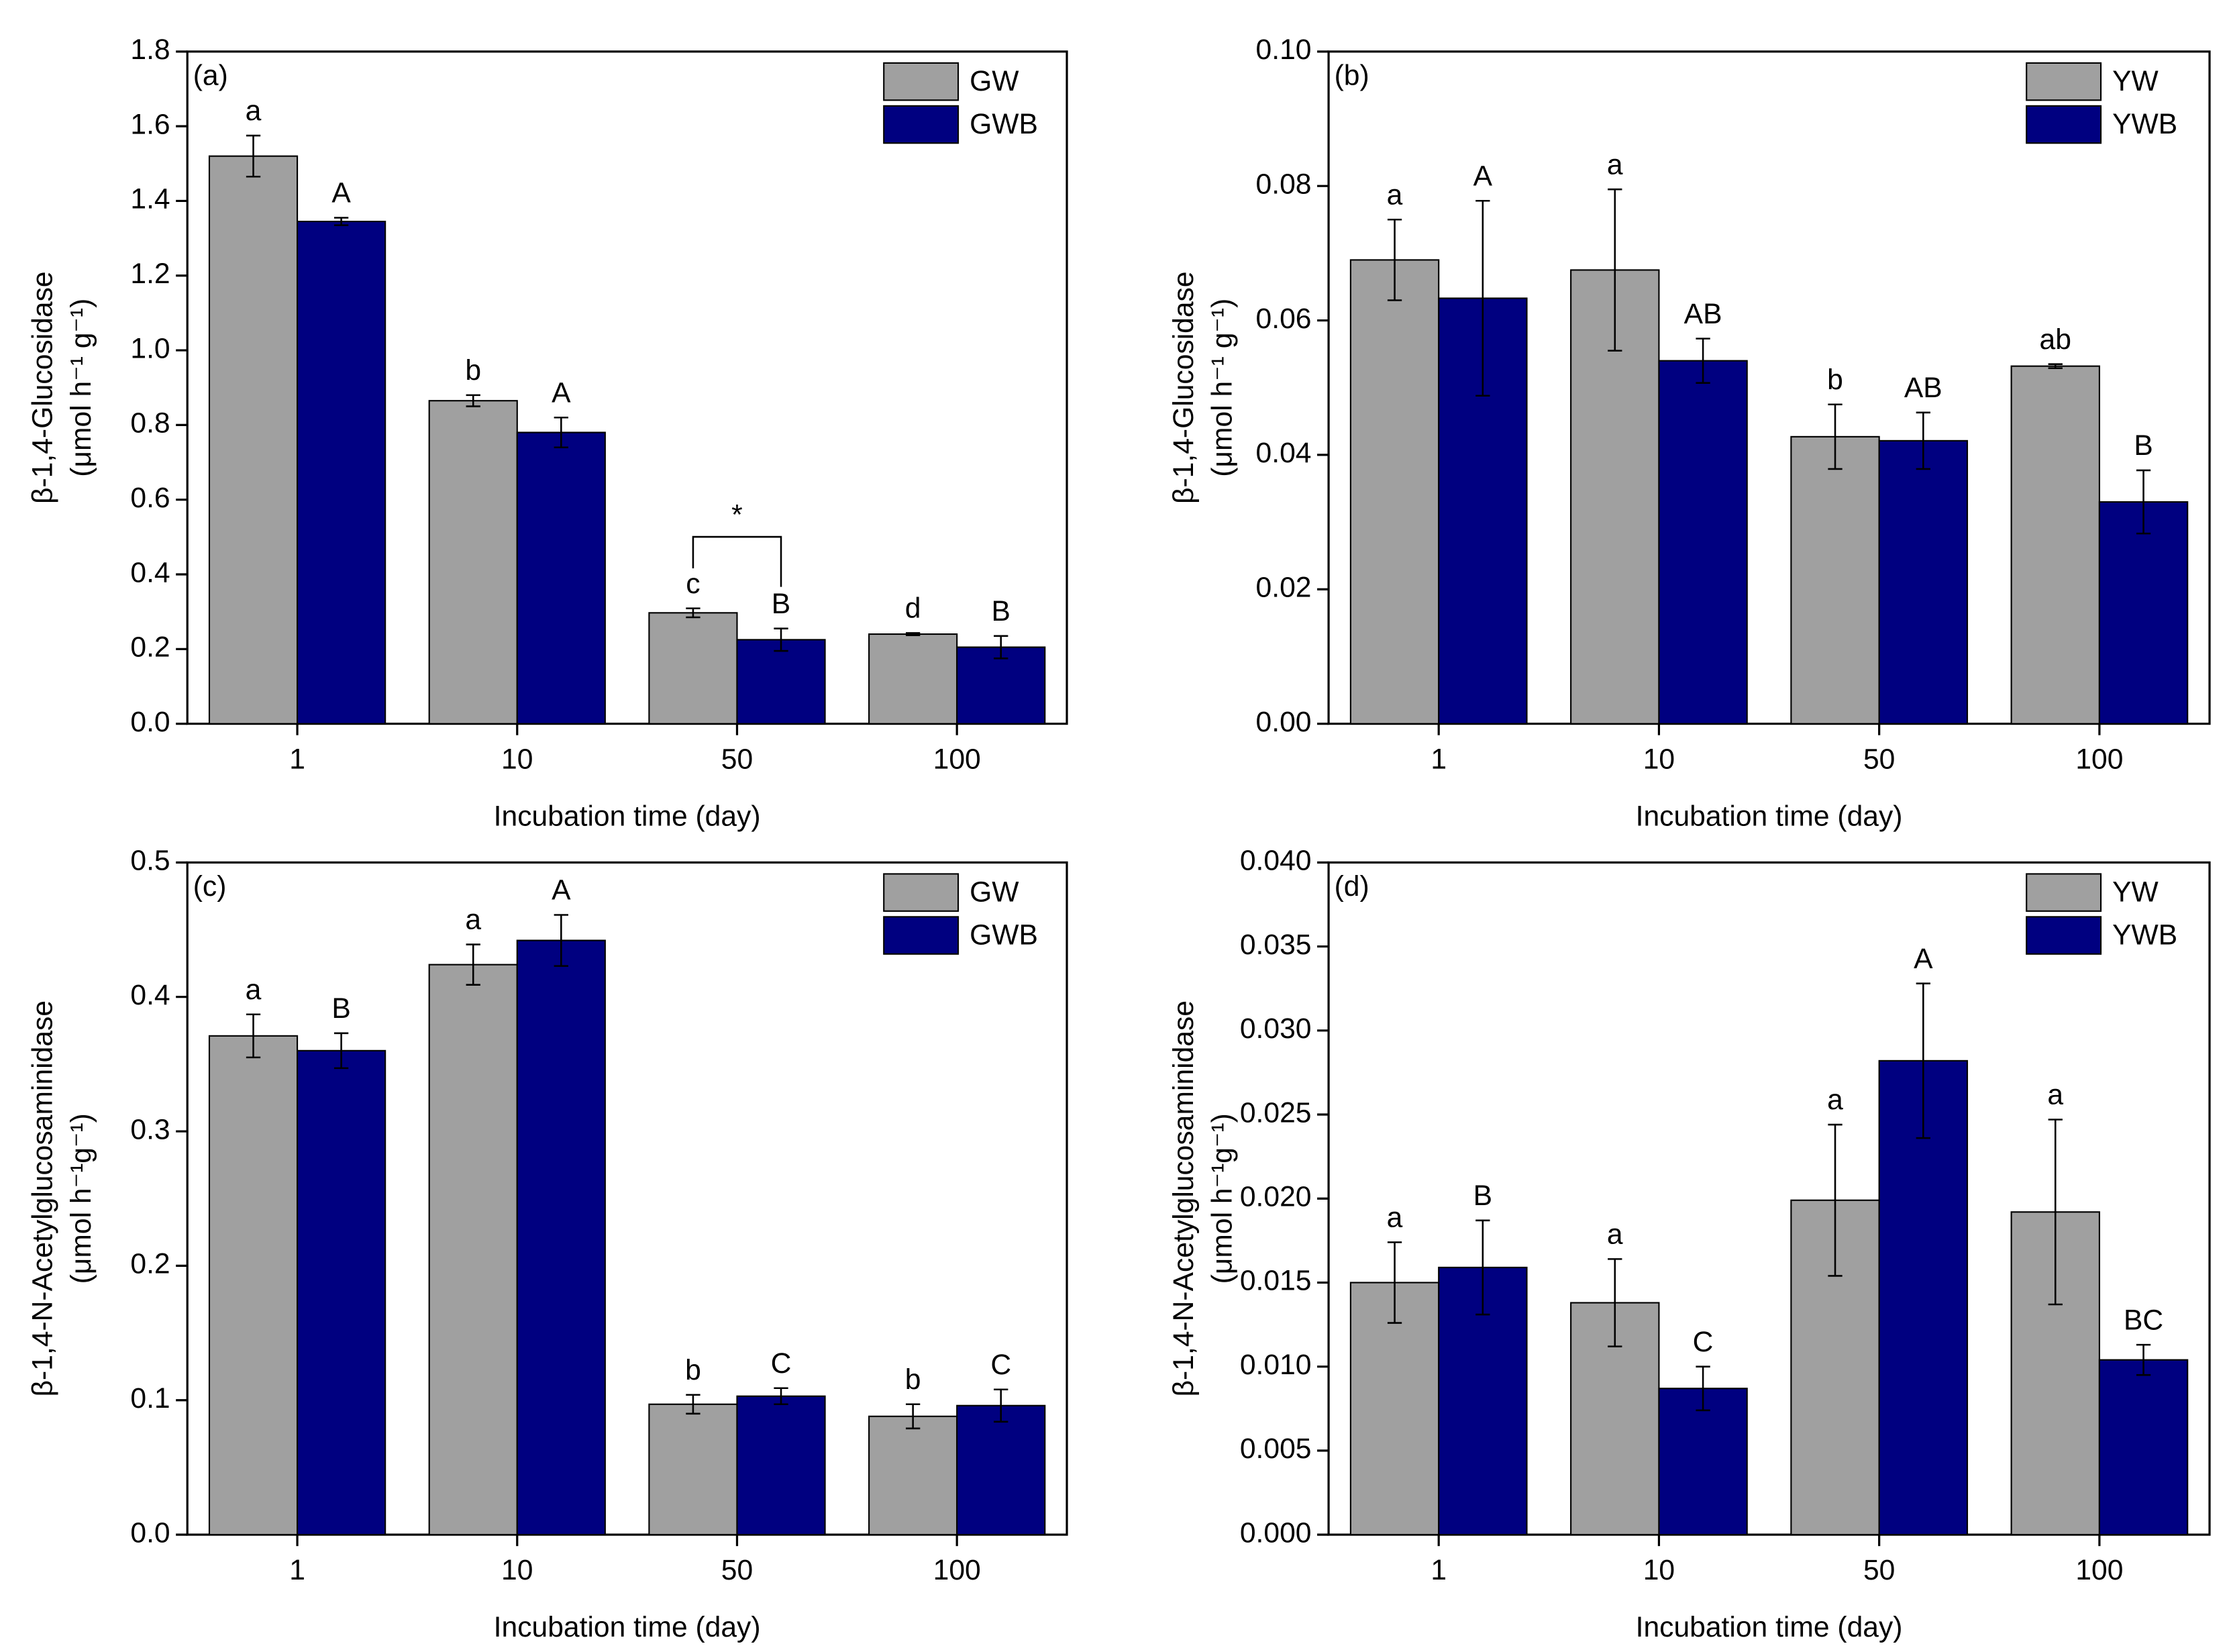 The height and width of the screenshot is (1652, 2231). Describe the element at coordinates (1276, 1112) in the screenshot. I see `y-tick-label: 0.025` at that location.